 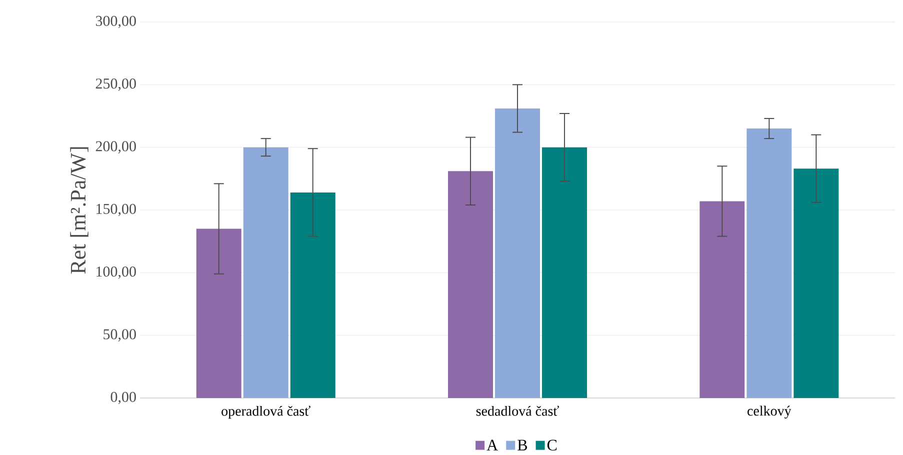 I want to click on legend-label: B, so click(x=522, y=445).